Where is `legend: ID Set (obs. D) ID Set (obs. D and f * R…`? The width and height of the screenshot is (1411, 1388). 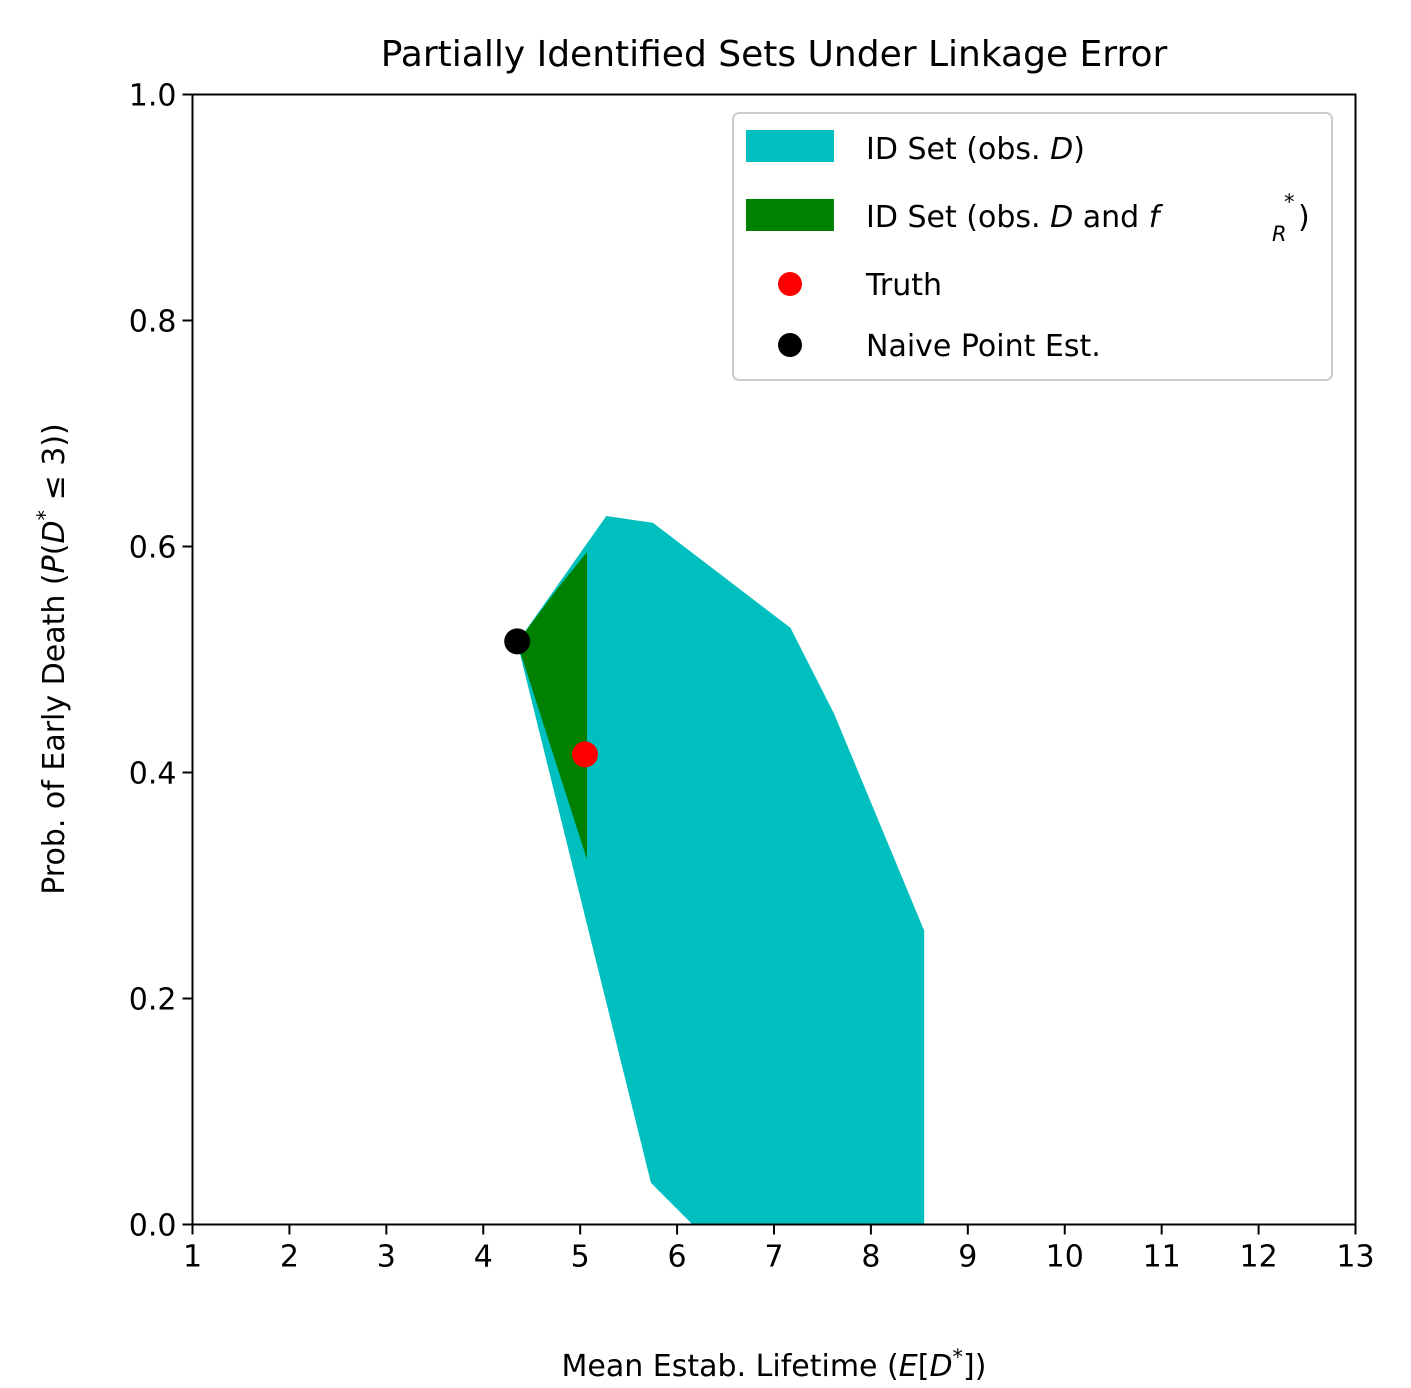 legend: ID Set (obs. D) ID Set (obs. D and f * R… is located at coordinates (1032, 246).